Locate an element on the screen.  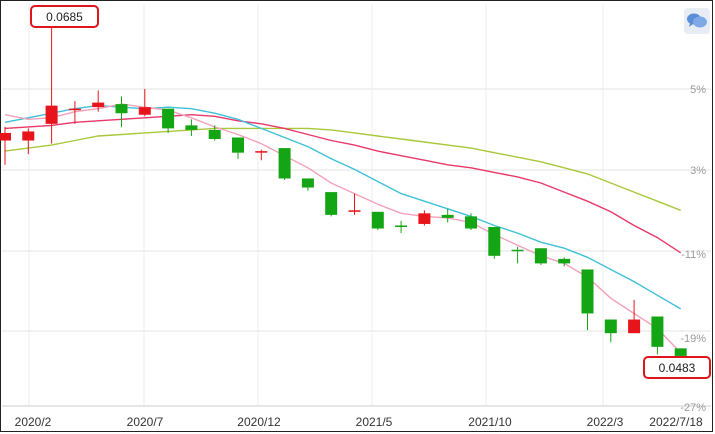
max-value-label-box is located at coordinates (64, 16).